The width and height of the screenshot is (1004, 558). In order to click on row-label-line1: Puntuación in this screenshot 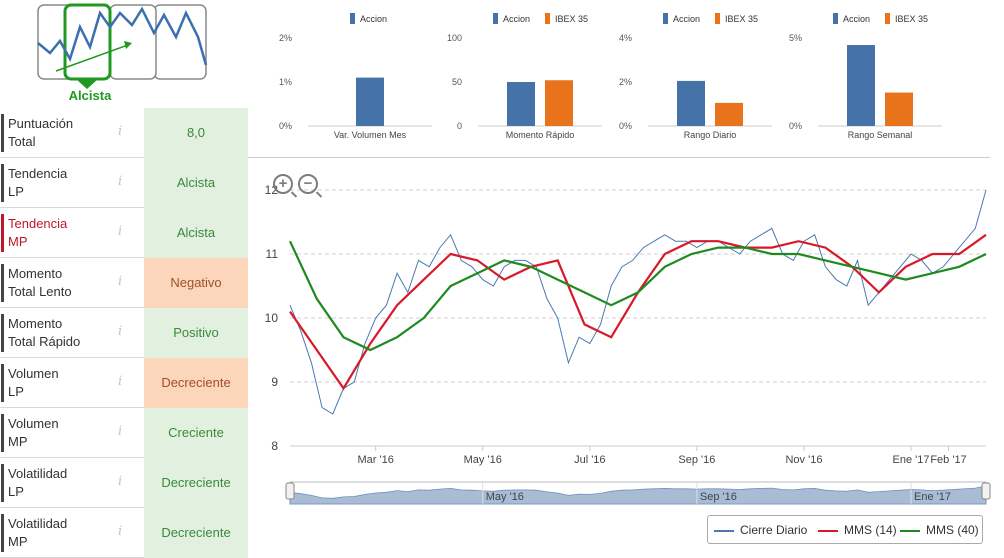, I will do `click(41, 123)`.